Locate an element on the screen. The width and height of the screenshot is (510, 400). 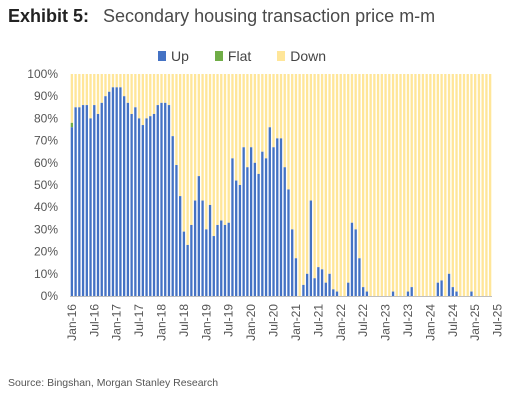
legend-label-up: Up is located at coordinates (180, 56).